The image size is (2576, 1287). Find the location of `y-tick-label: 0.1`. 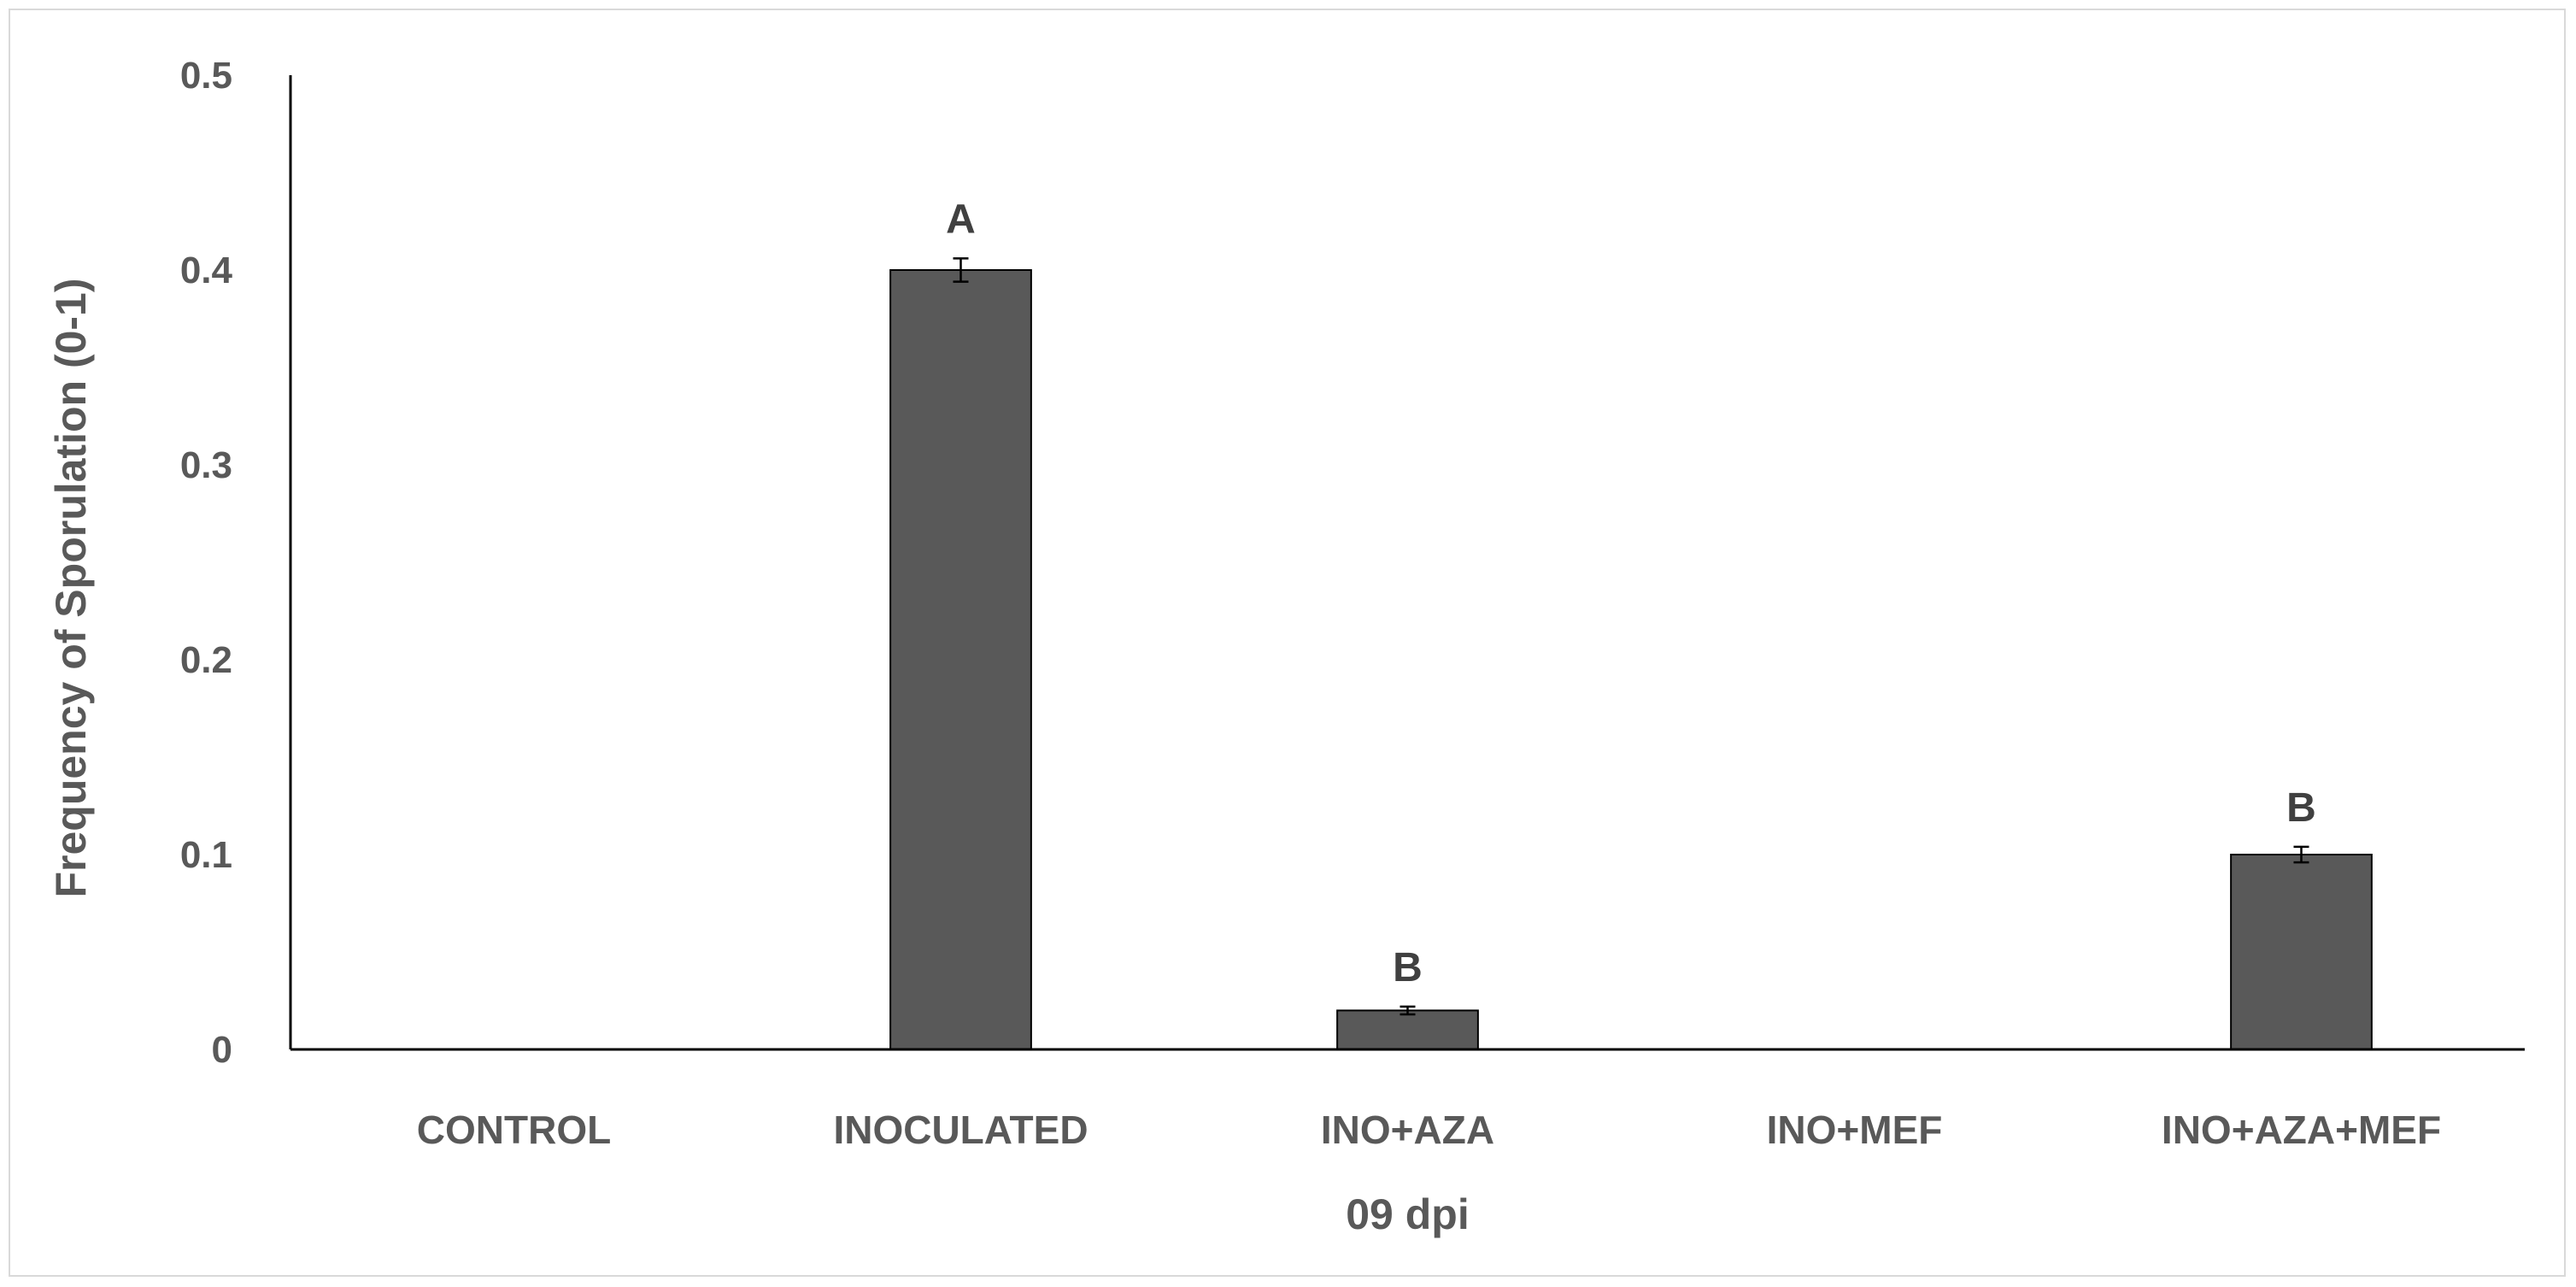

y-tick-label: 0.1 is located at coordinates (206, 855).